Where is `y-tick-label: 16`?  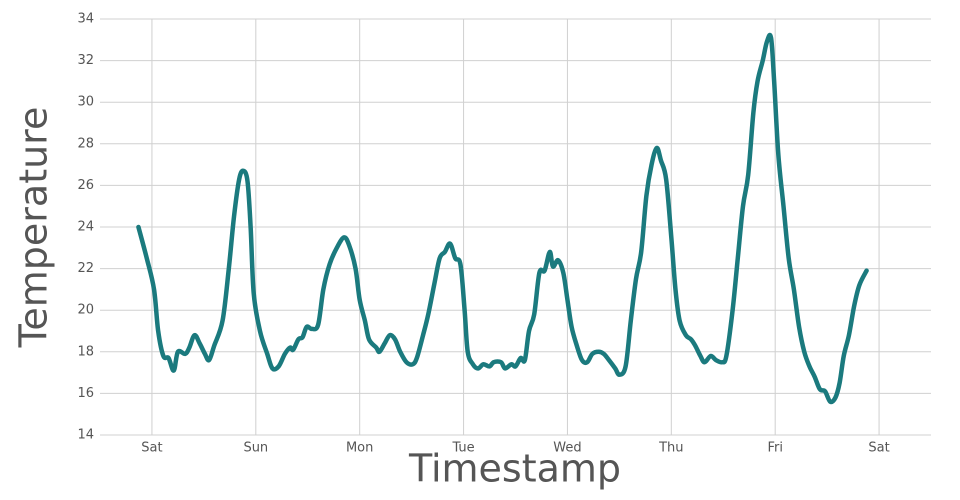
y-tick-label: 16 is located at coordinates (85, 393).